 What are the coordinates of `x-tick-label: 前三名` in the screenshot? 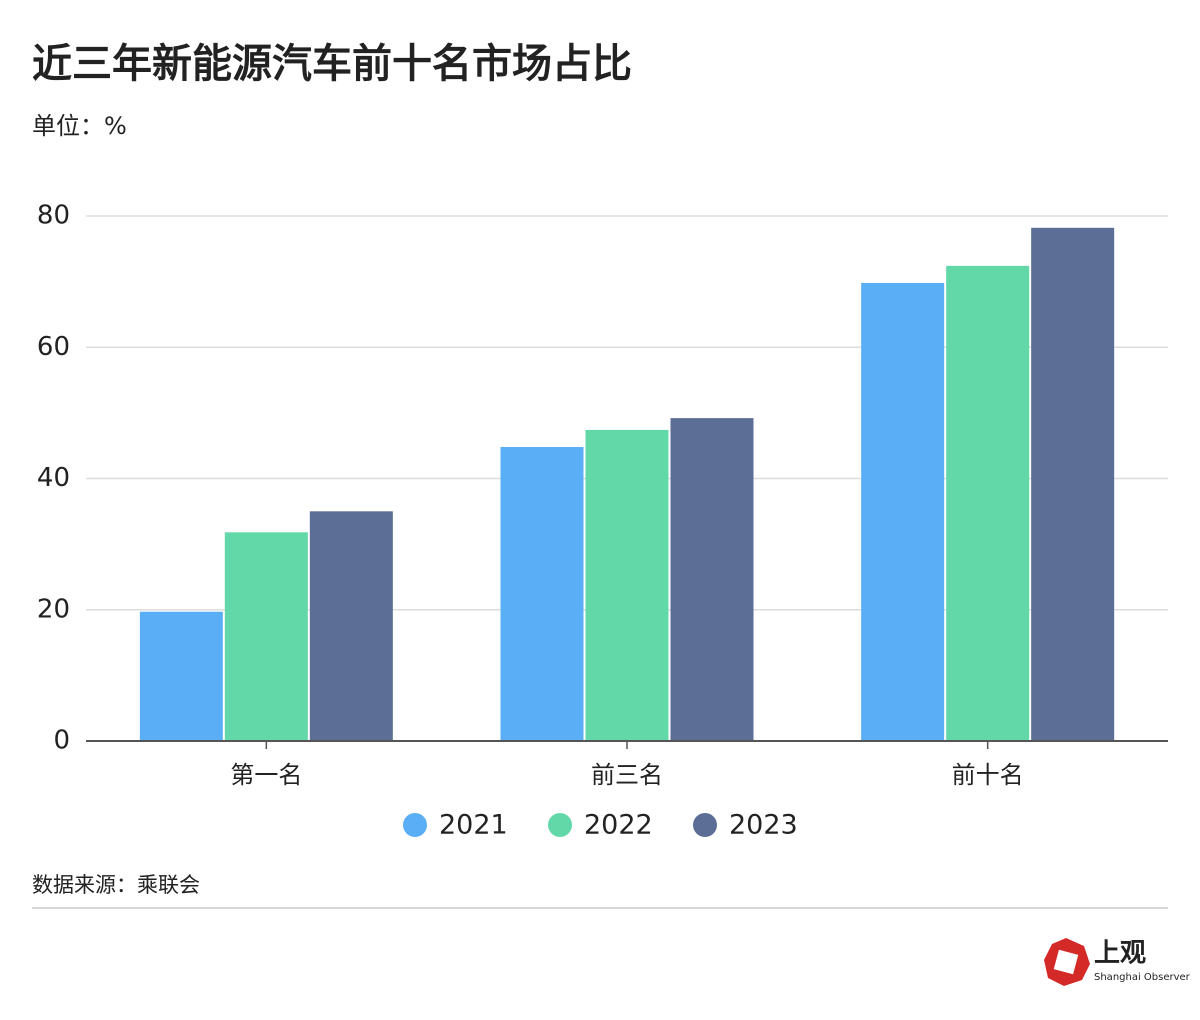 It's located at (627, 775).